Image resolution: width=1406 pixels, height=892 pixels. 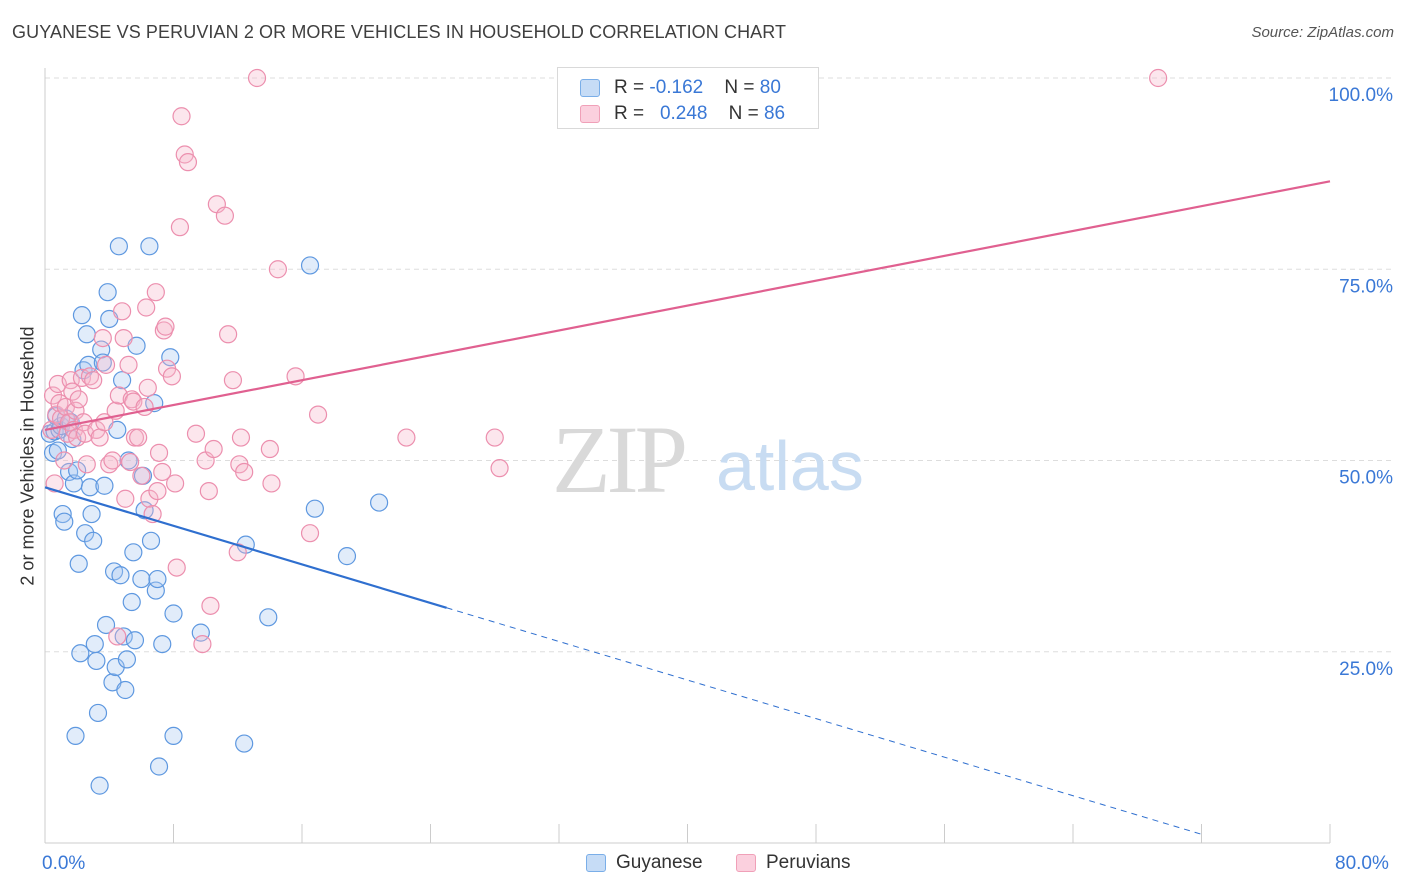 I want to click on legend-swatch-peruvians, so click(x=590, y=114).